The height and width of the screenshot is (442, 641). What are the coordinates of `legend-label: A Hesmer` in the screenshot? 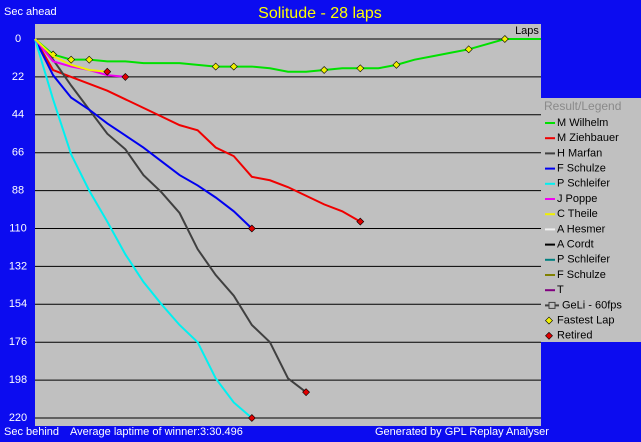 It's located at (581, 229).